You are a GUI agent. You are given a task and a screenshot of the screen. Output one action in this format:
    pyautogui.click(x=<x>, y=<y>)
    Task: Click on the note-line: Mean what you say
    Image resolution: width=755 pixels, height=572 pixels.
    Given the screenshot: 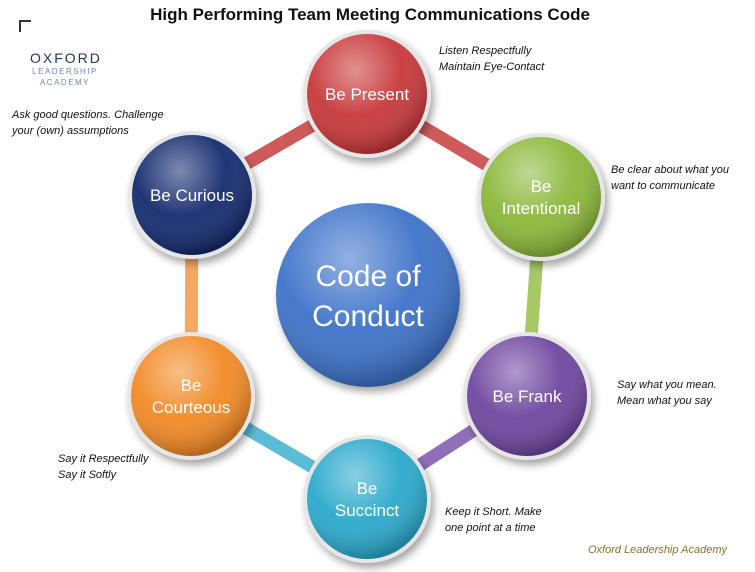 What is the action you would take?
    pyautogui.click(x=664, y=401)
    